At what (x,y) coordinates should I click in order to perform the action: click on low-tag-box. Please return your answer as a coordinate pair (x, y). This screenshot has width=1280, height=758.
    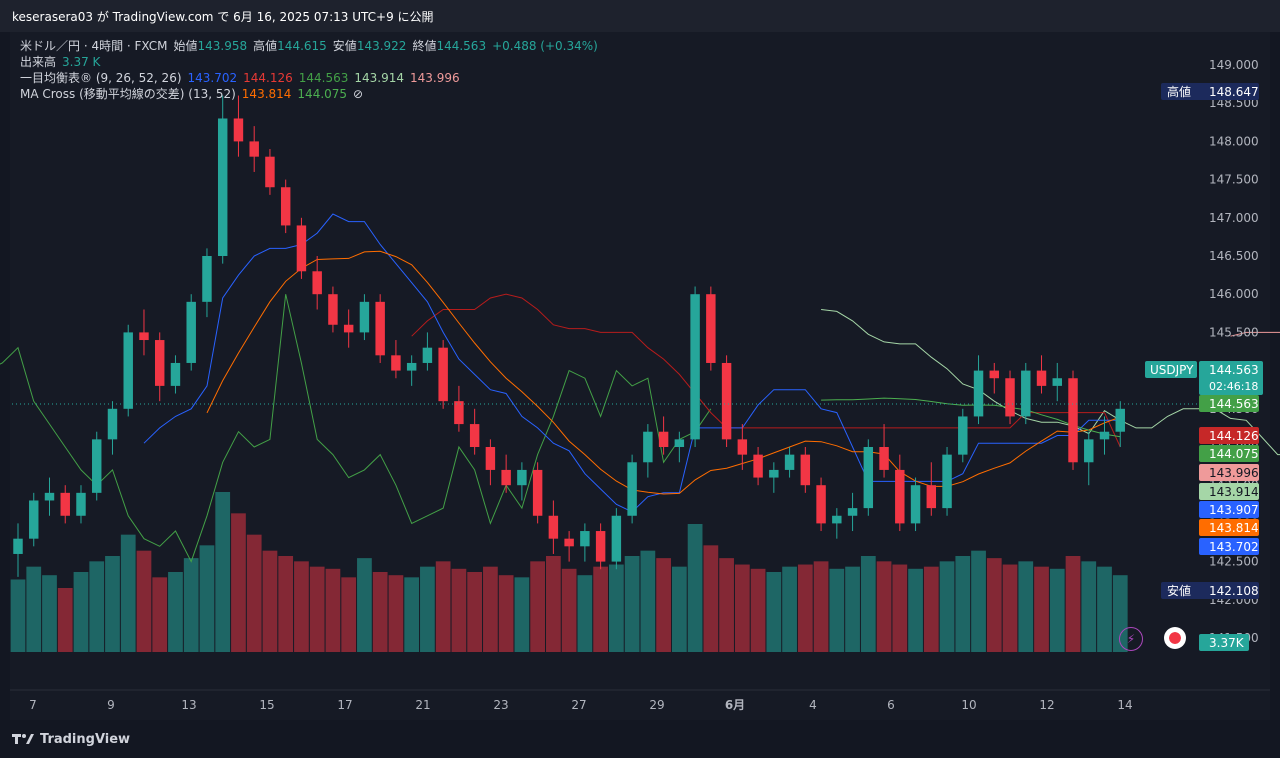
    Looking at the image, I should click on (1210, 590).